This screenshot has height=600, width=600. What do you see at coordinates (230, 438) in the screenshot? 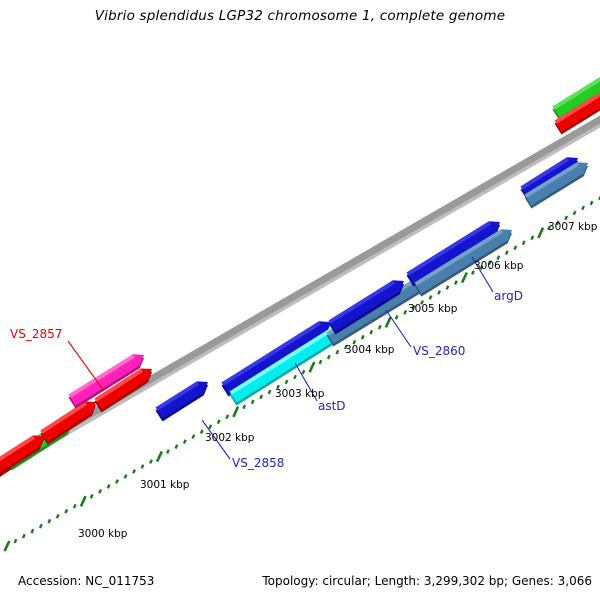
I see `ruler-label: 3002 kbp` at bounding box center [230, 438].